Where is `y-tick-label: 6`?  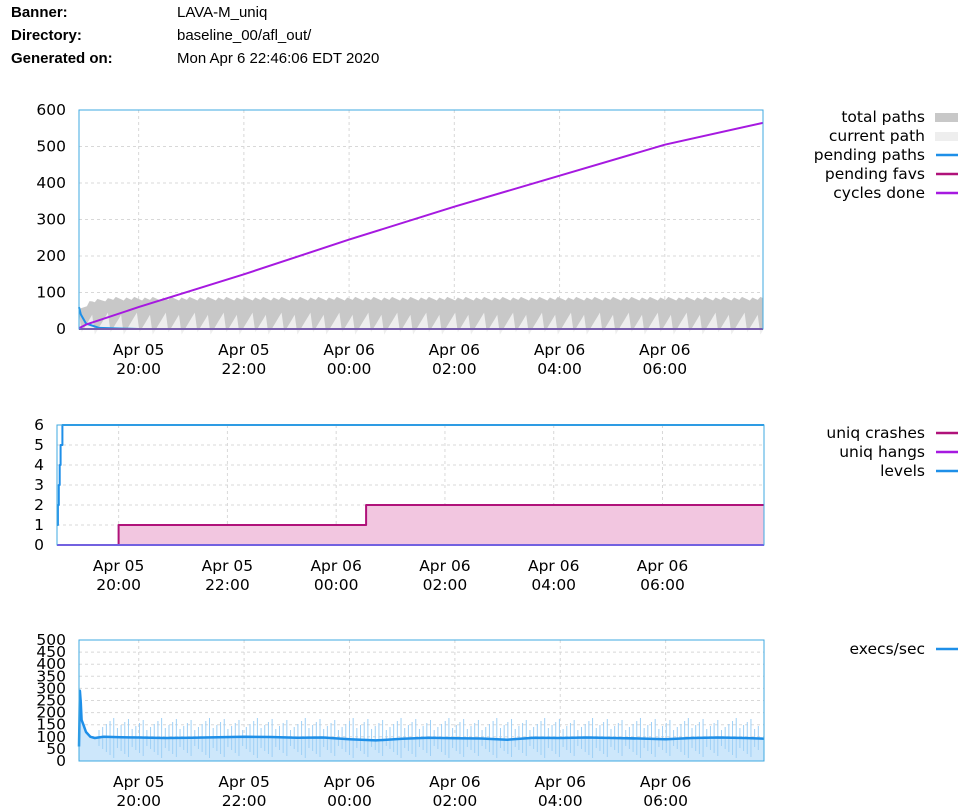 y-tick-label: 6 is located at coordinates (39, 425).